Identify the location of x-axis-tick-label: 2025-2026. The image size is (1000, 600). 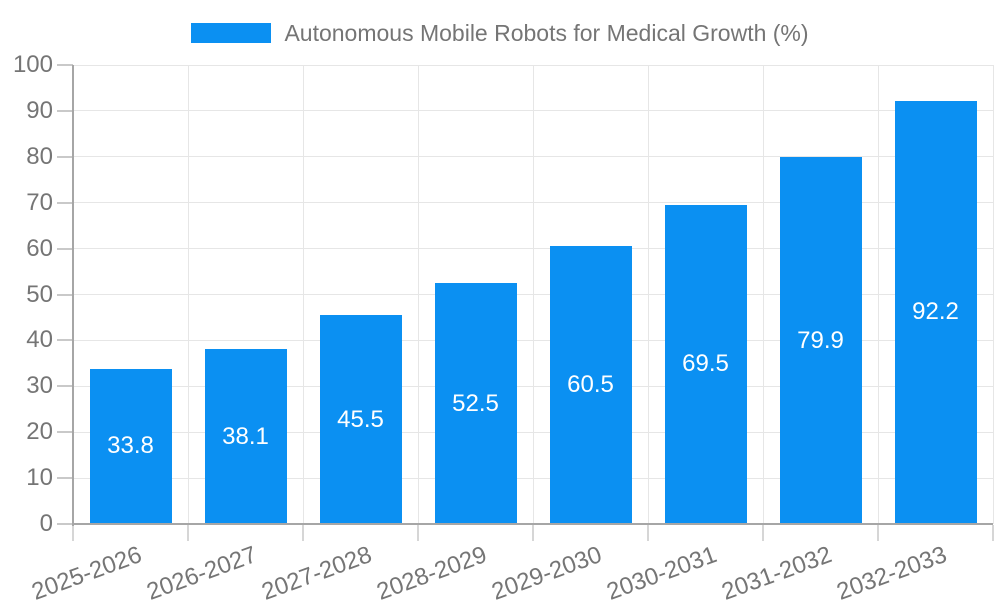
(86, 570).